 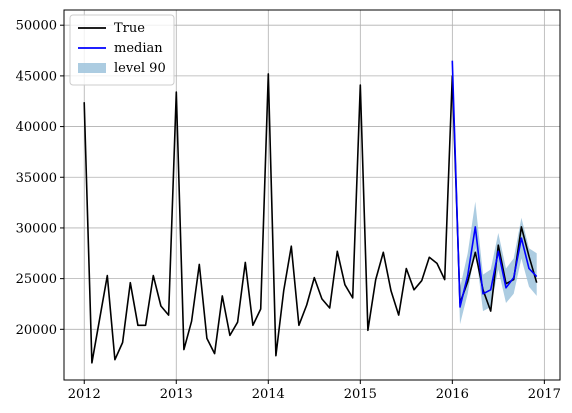 I want to click on x-tick-label: 2012, so click(x=84, y=394).